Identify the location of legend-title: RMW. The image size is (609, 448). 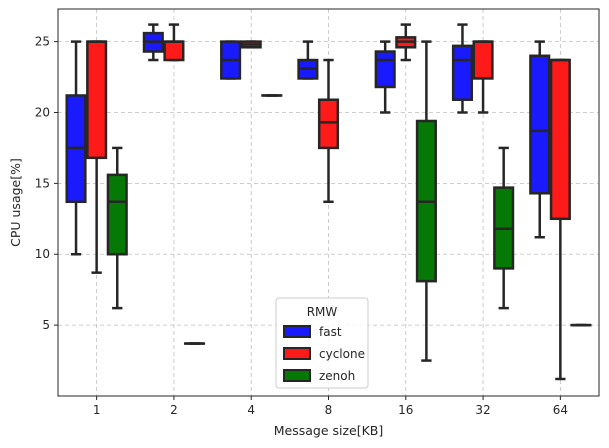
(322, 312).